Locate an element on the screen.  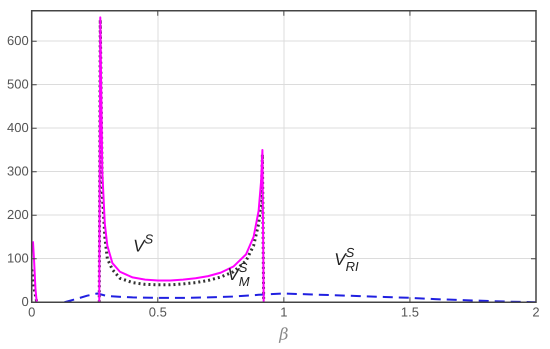
y-tick-label: 600 is located at coordinates (17, 40).